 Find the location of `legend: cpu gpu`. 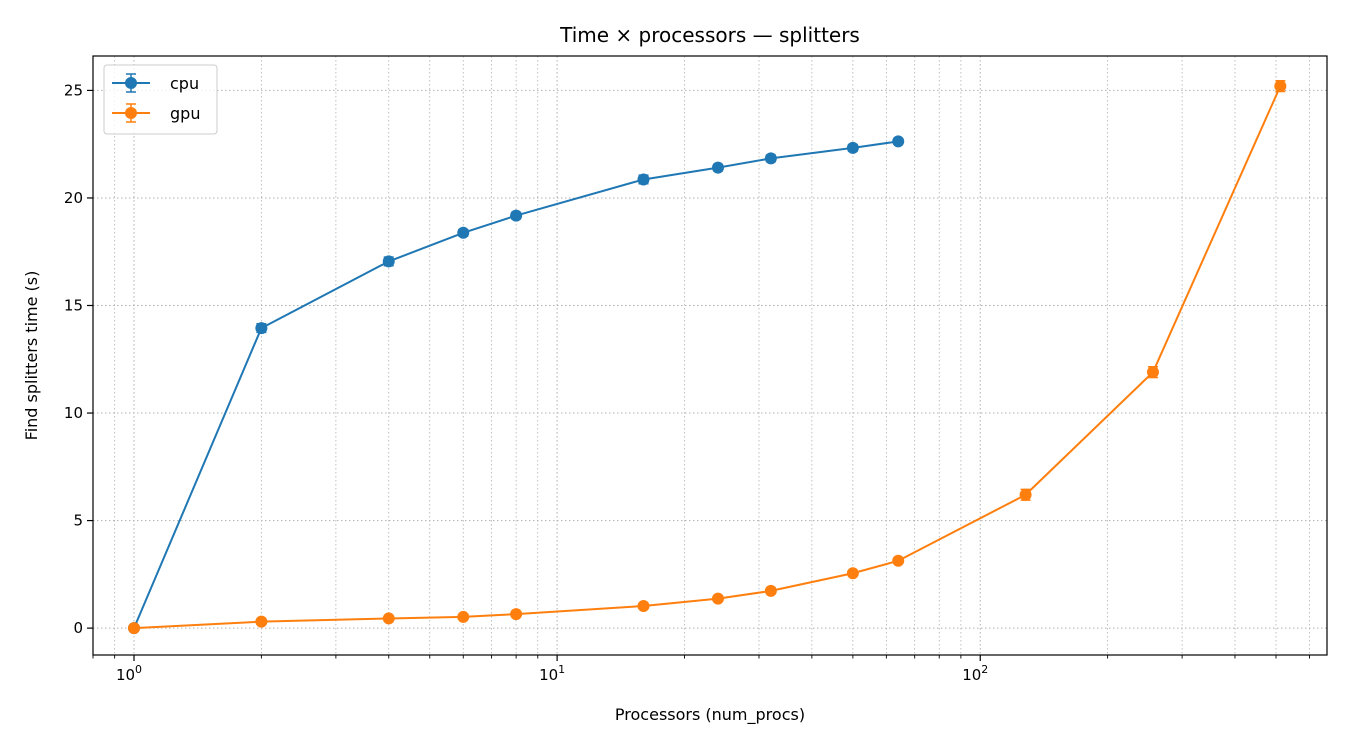

legend: cpu gpu is located at coordinates (160, 99).